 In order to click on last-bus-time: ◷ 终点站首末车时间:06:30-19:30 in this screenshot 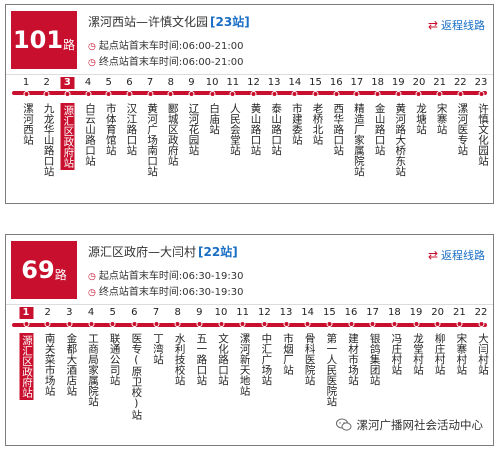, I will do `click(165, 290)`.